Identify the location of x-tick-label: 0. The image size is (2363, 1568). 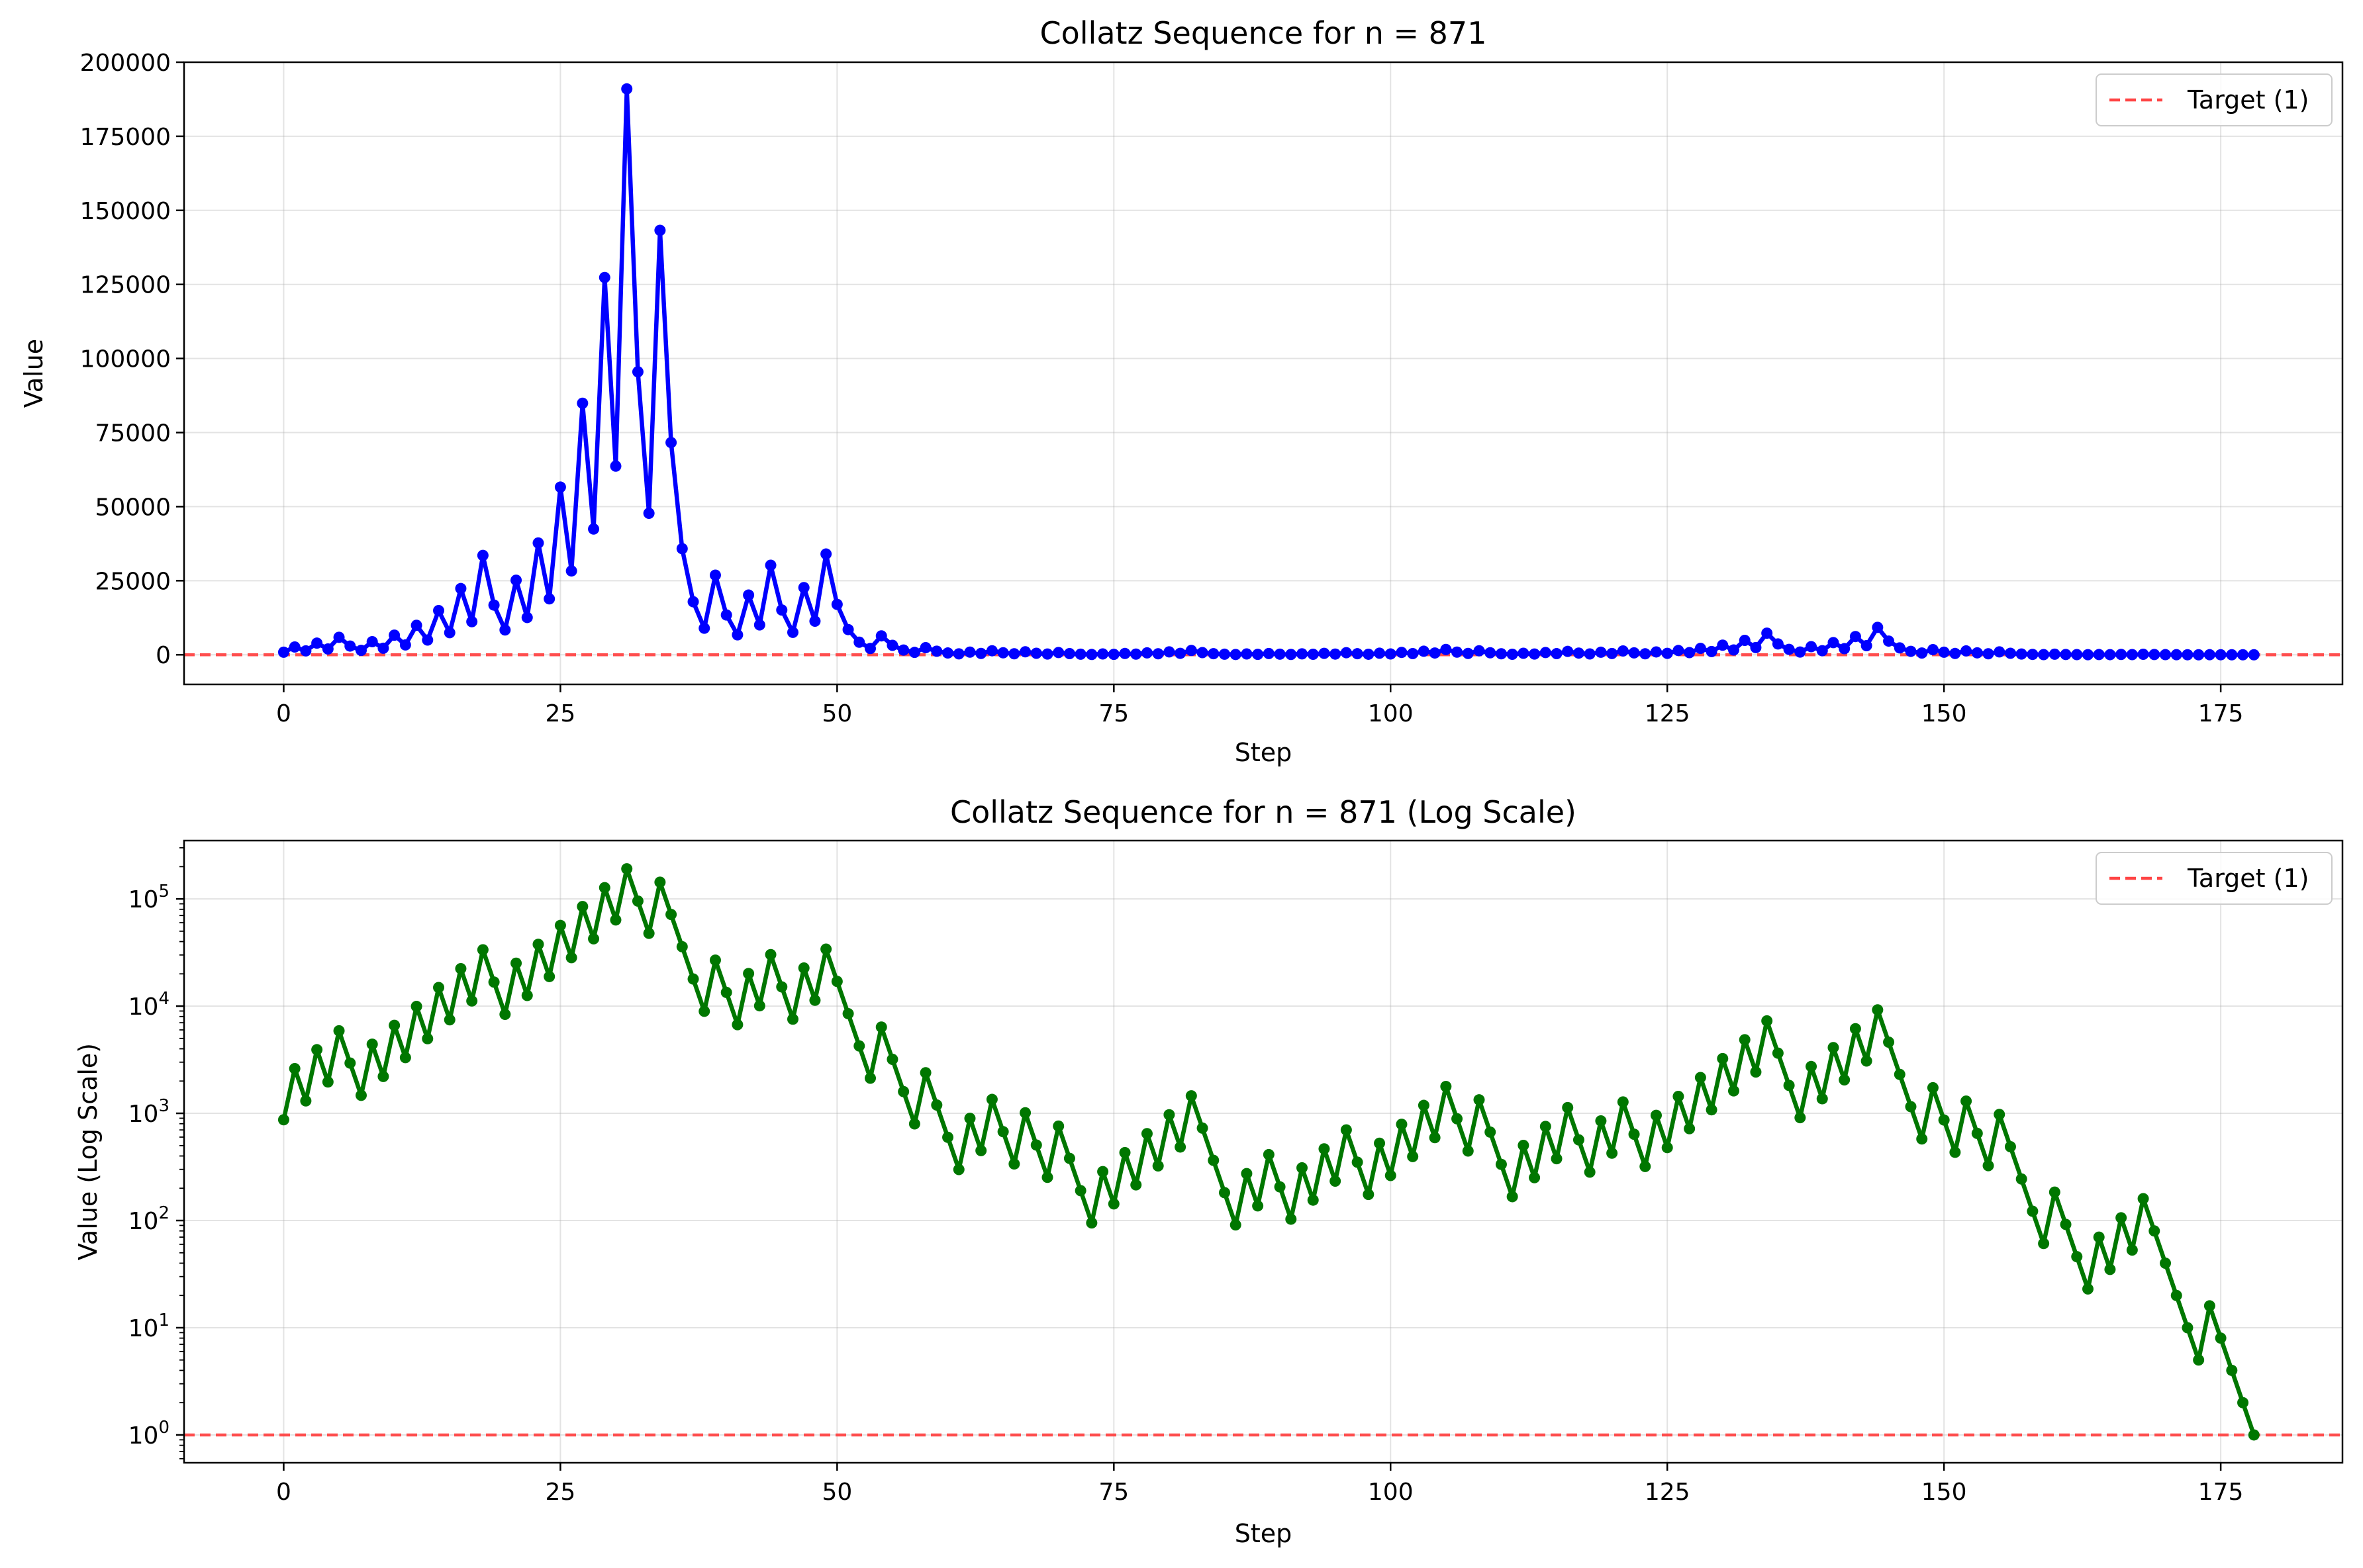
(283, 1492).